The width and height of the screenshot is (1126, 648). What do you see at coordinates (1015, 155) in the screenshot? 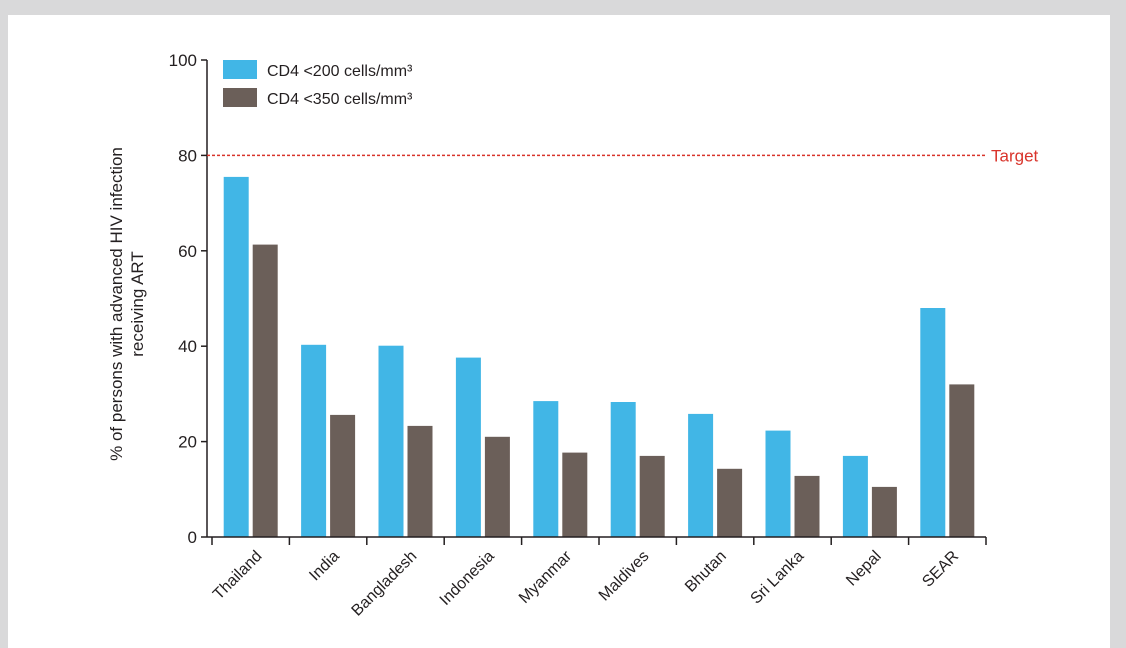
I see `target-label: Target` at bounding box center [1015, 155].